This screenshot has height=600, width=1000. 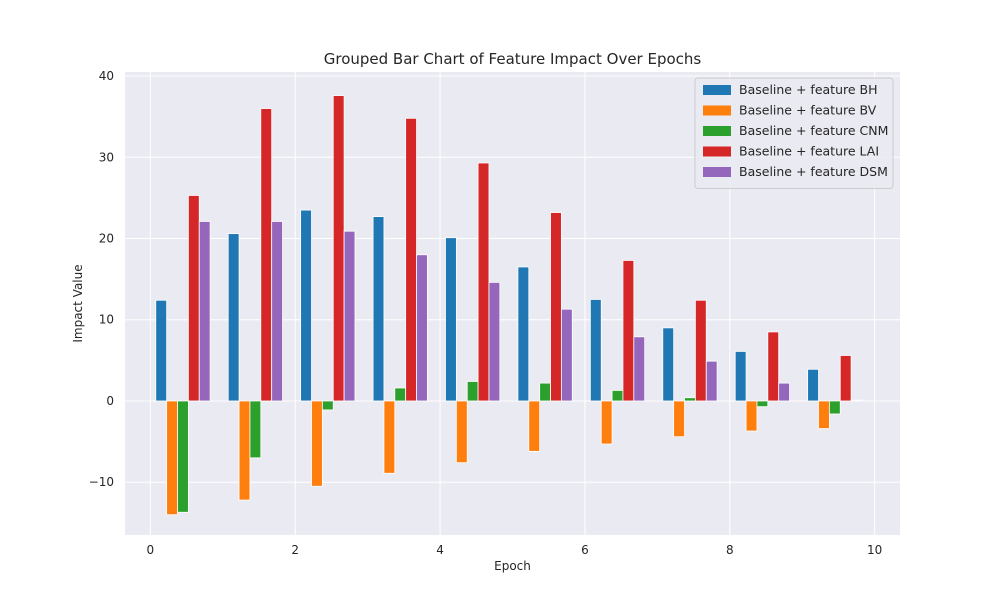 I want to click on legend-entry: Baseline + feature BH, so click(x=808, y=89).